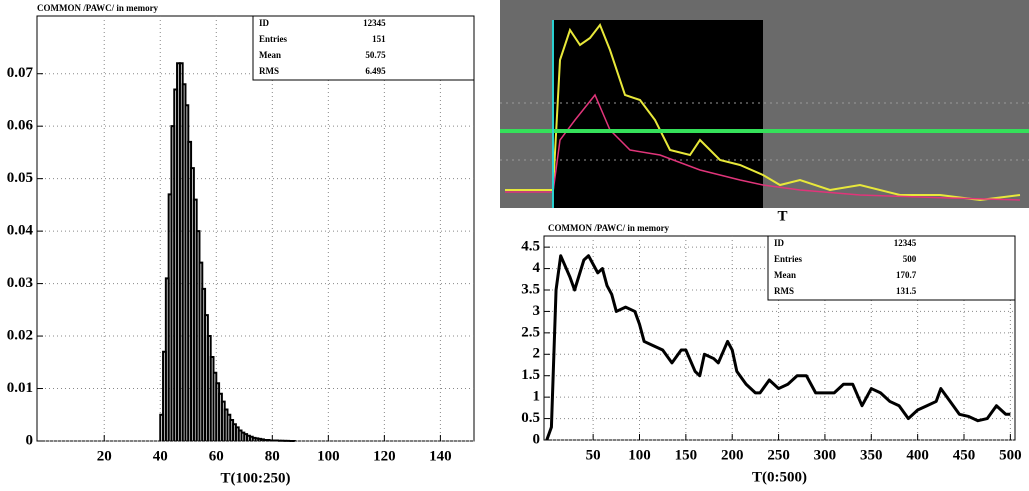 This screenshot has width=1029, height=491. Describe the element at coordinates (104, 456) in the screenshot. I see `x-tick-label: 20` at that location.